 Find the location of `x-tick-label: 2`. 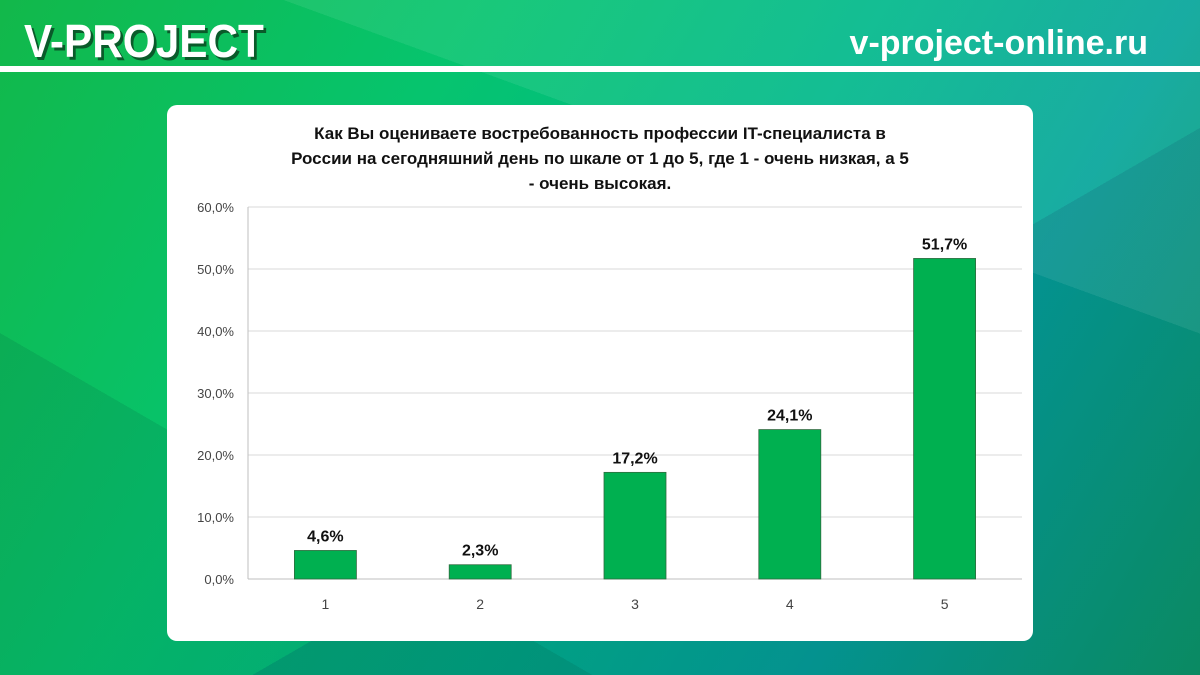

x-tick-label: 2 is located at coordinates (480, 604).